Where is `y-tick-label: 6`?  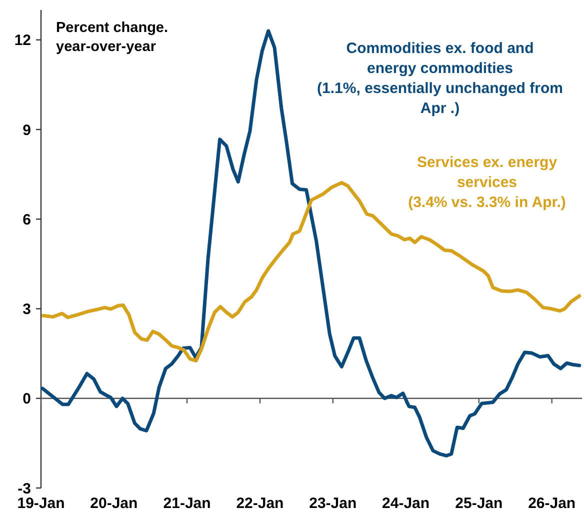
y-tick-label: 6 is located at coordinates (26, 219).